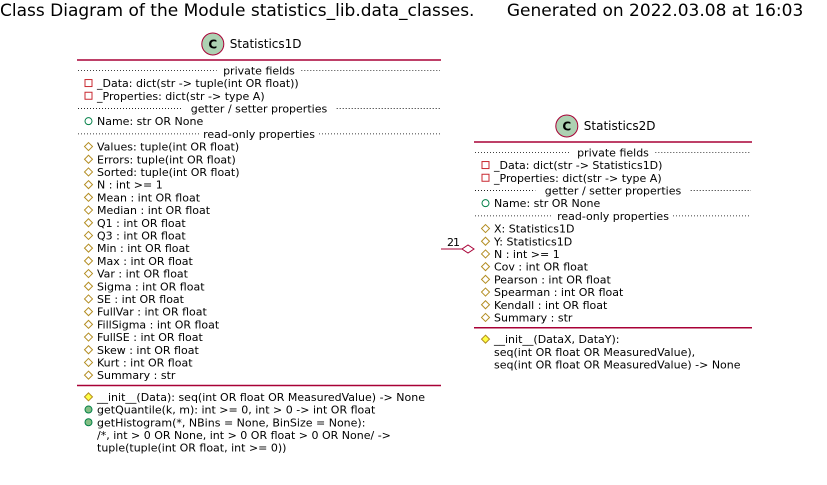  What do you see at coordinates (556, 339) in the screenshot?
I see `class-method: __init__(DataX, DataY):` at bounding box center [556, 339].